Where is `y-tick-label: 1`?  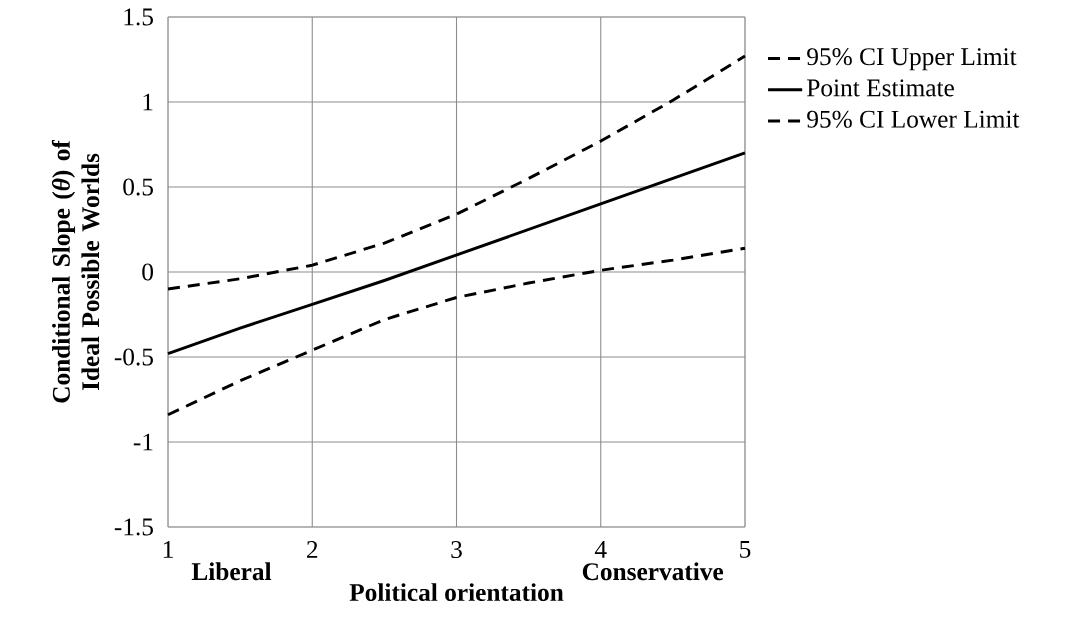 y-tick-label: 1 is located at coordinates (148, 102).